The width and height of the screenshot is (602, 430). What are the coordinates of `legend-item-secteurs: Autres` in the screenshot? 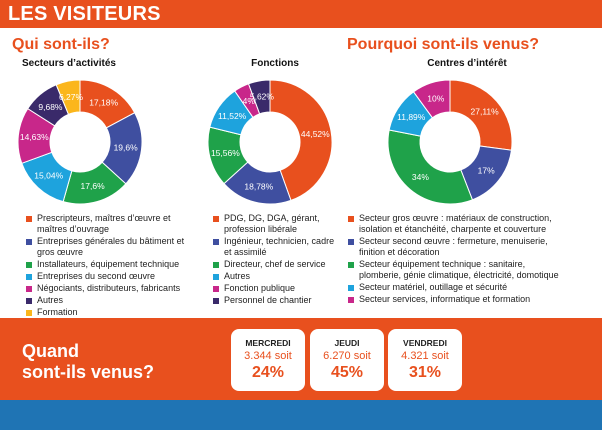 It's located at (111, 300).